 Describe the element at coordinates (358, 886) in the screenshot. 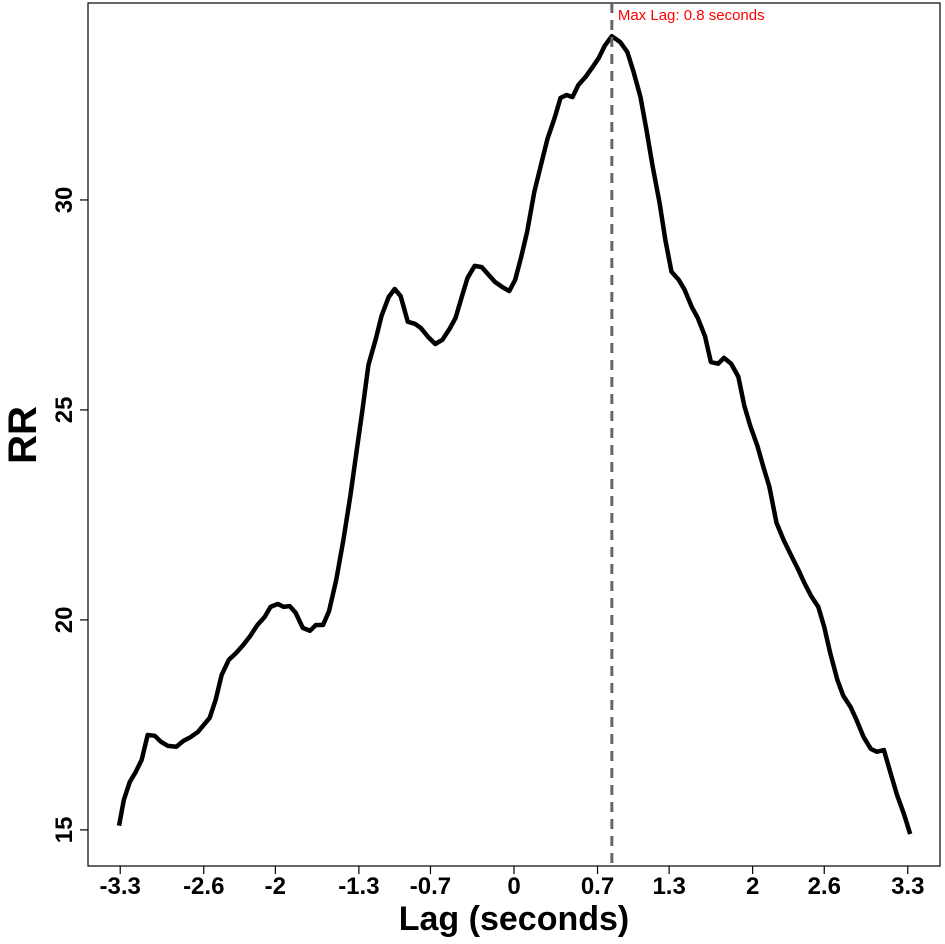

I see `x-tick-label: -1.3` at that location.